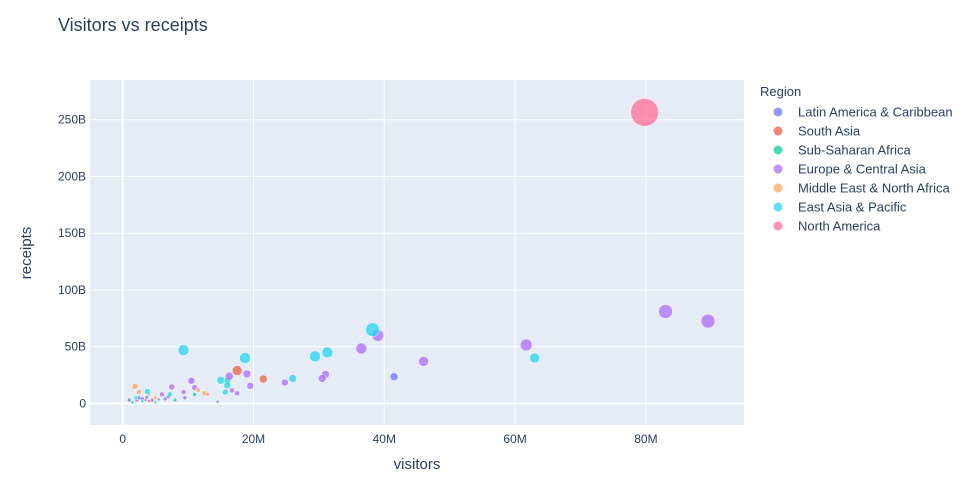 The width and height of the screenshot is (974, 486). What do you see at coordinates (133, 25) in the screenshot?
I see `chart-title: Visitors vs receipts` at bounding box center [133, 25].